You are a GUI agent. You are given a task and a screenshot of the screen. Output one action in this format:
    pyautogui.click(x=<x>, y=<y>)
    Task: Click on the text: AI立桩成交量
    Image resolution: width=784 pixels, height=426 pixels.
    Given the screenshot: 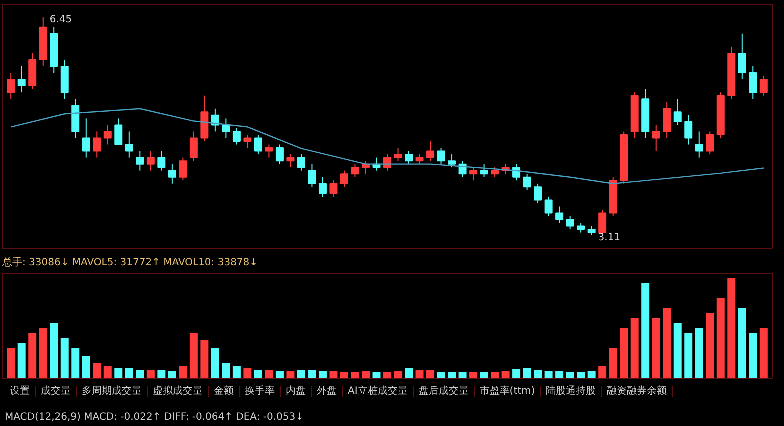 What is the action you would take?
    pyautogui.click(x=378, y=391)
    